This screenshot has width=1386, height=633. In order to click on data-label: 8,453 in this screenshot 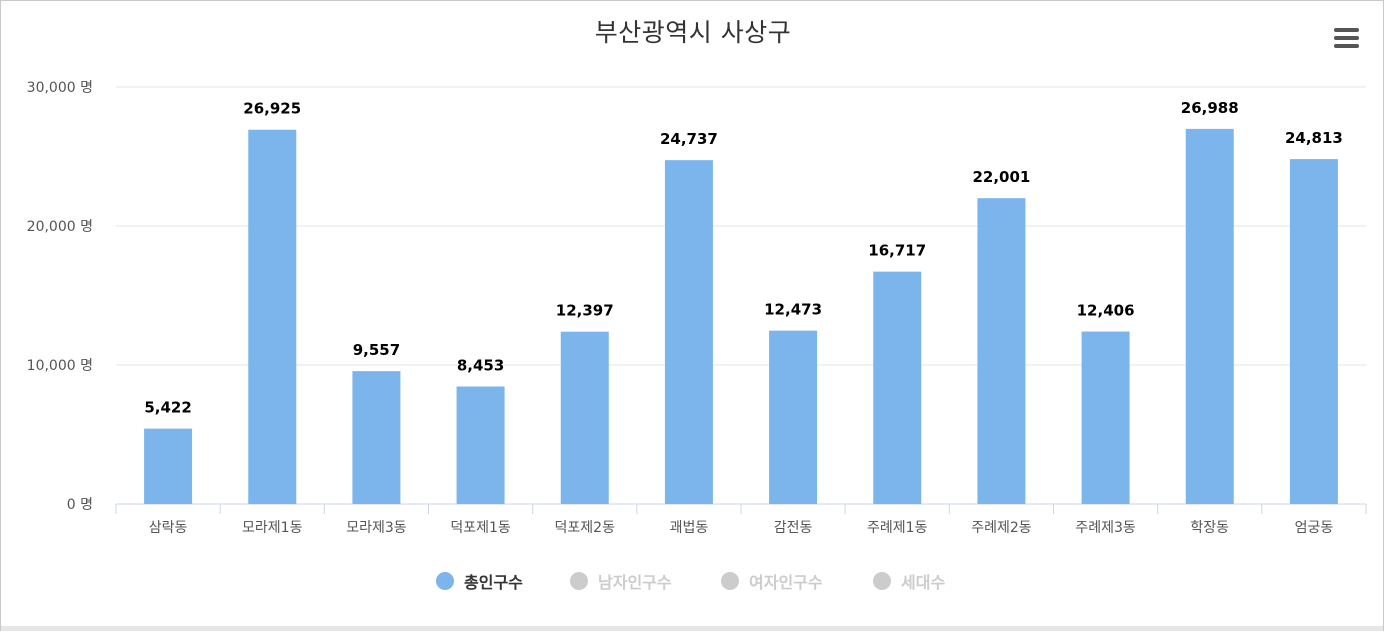, I will do `click(480, 366)`.